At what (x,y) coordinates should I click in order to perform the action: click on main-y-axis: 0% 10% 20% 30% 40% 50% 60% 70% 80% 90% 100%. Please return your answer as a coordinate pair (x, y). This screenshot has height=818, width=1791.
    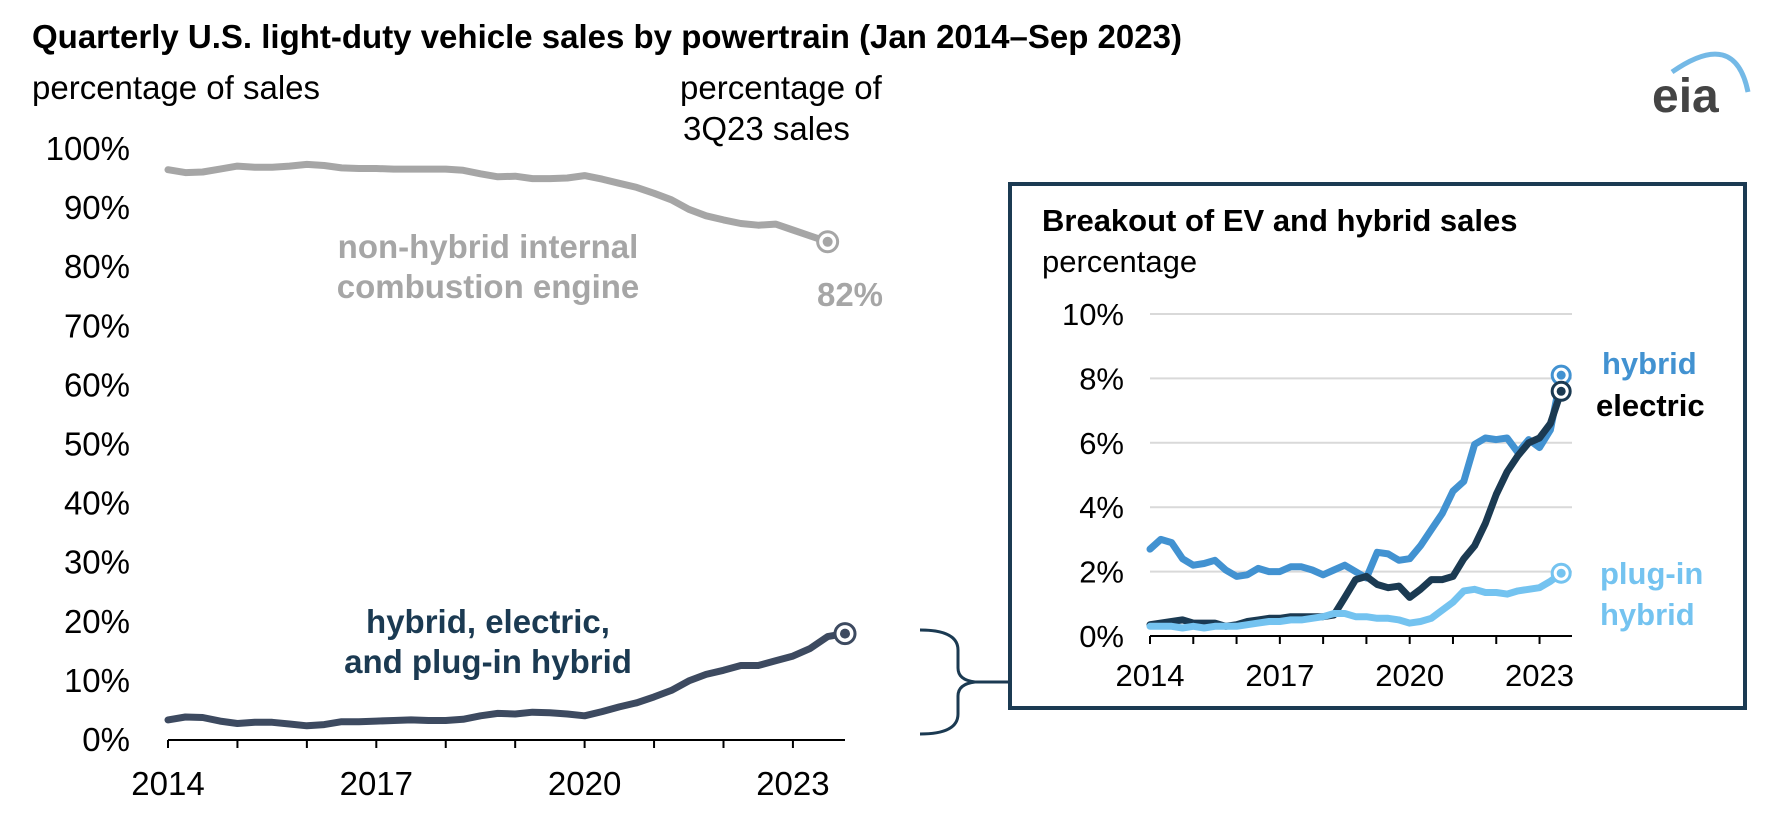
    Looking at the image, I should click on (88, 444).